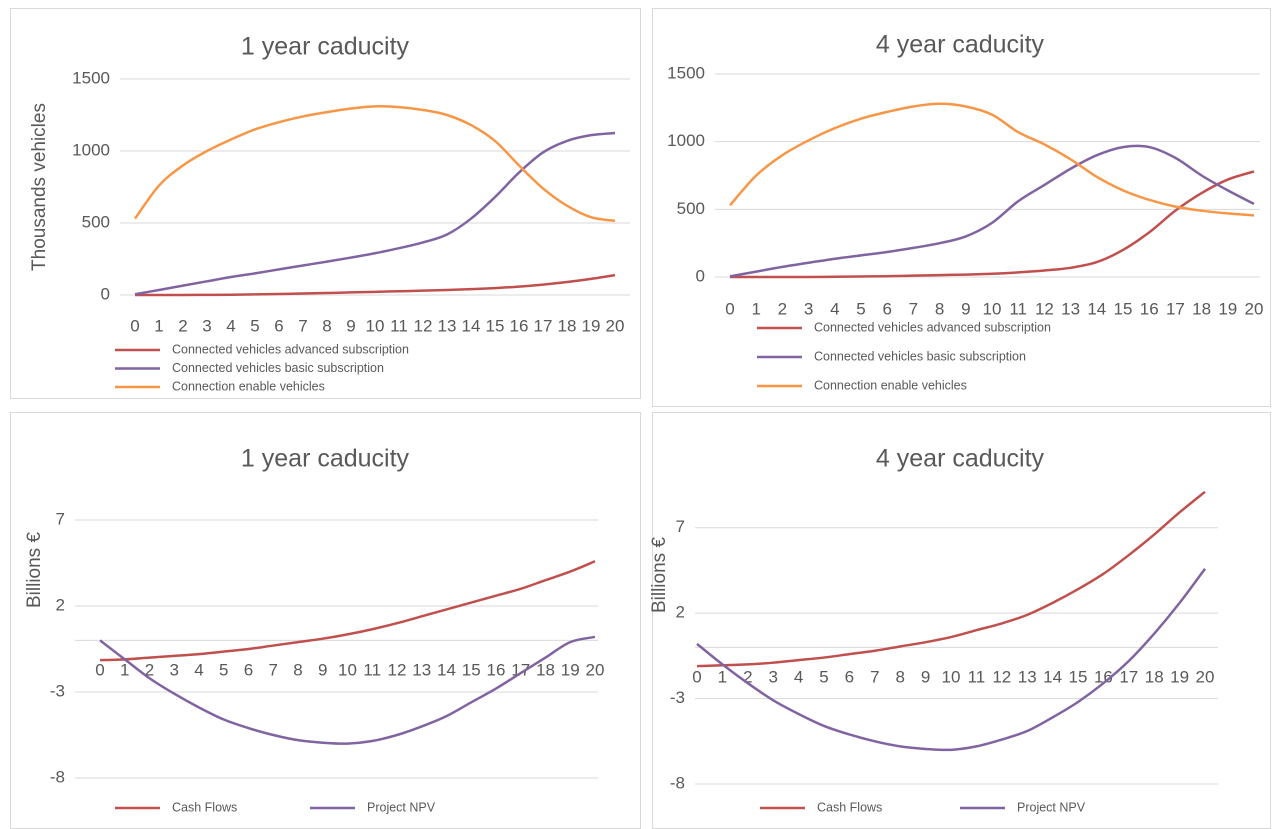  I want to click on x-tick-label: 14, so click(1096, 308).